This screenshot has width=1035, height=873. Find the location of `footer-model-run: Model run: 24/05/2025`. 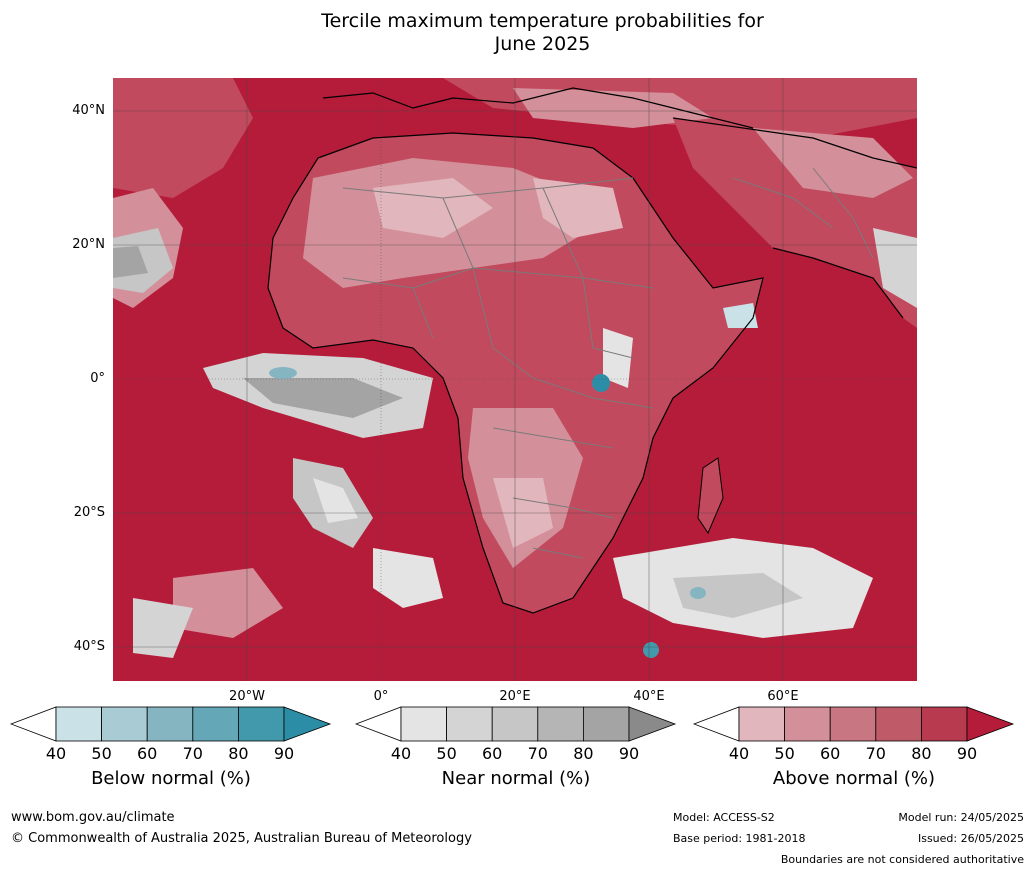

footer-model-run: Model run: 24/05/2025 is located at coordinates (961, 817).